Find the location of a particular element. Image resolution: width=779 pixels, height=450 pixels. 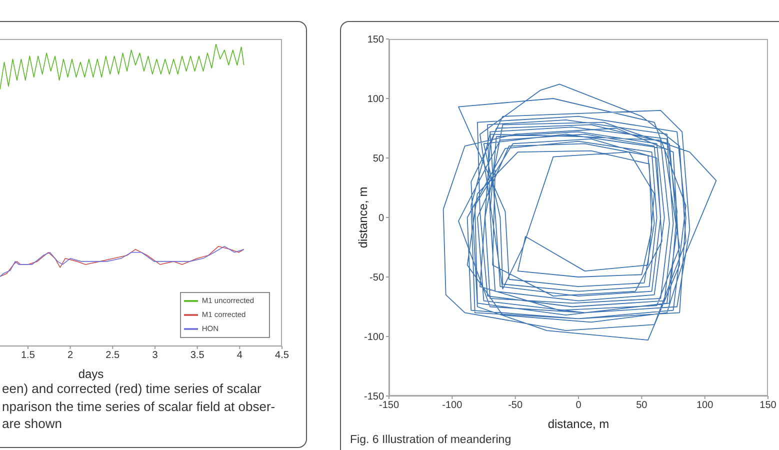

x-tick-label: 150 is located at coordinates (768, 406).